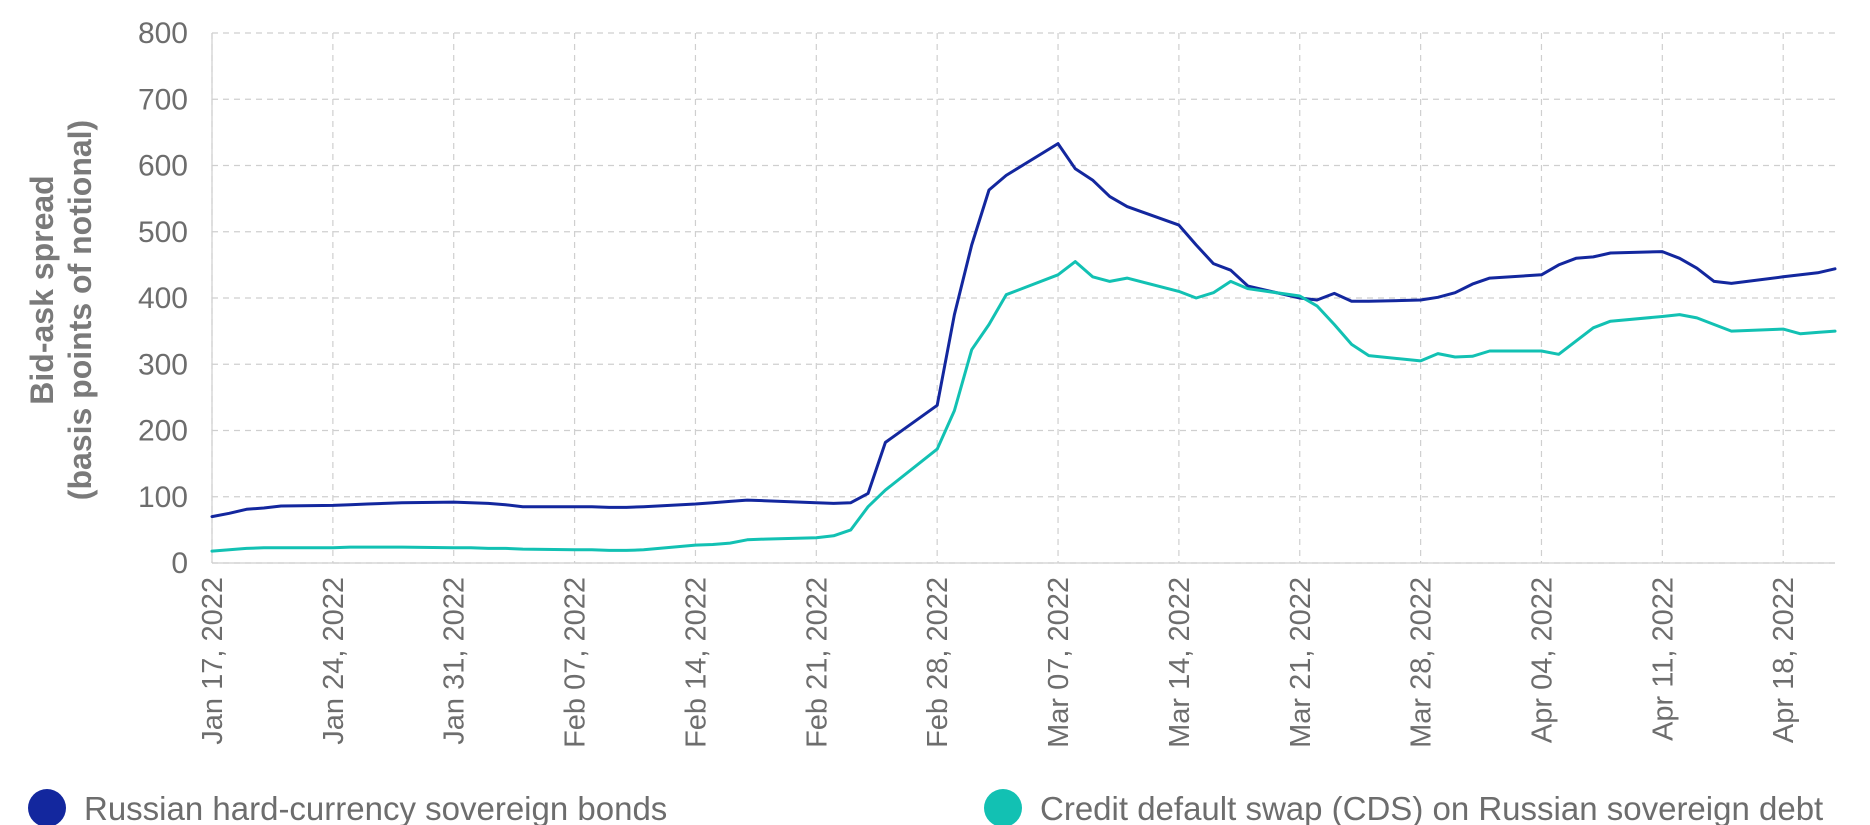  Describe the element at coordinates (163, 431) in the screenshot. I see `y-tick-label: 200` at that location.